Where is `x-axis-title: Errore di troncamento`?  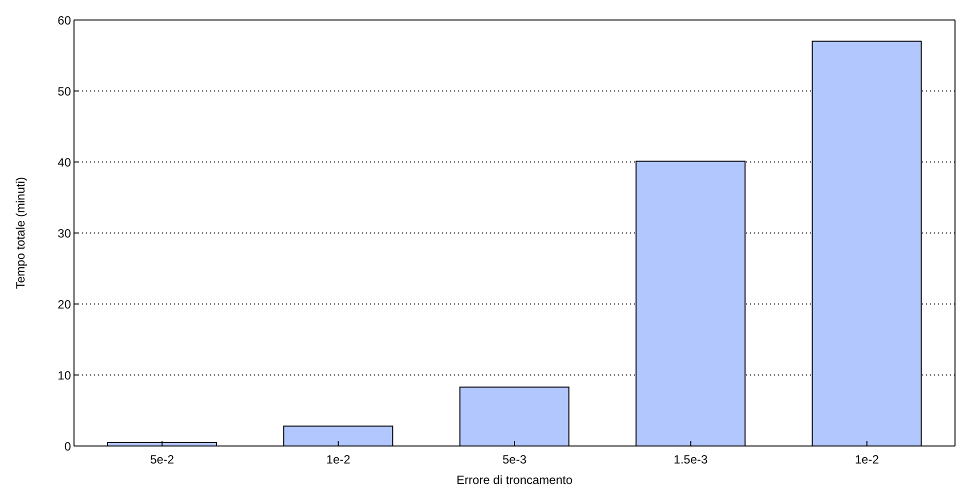 x-axis-title: Errore di troncamento is located at coordinates (514, 480).